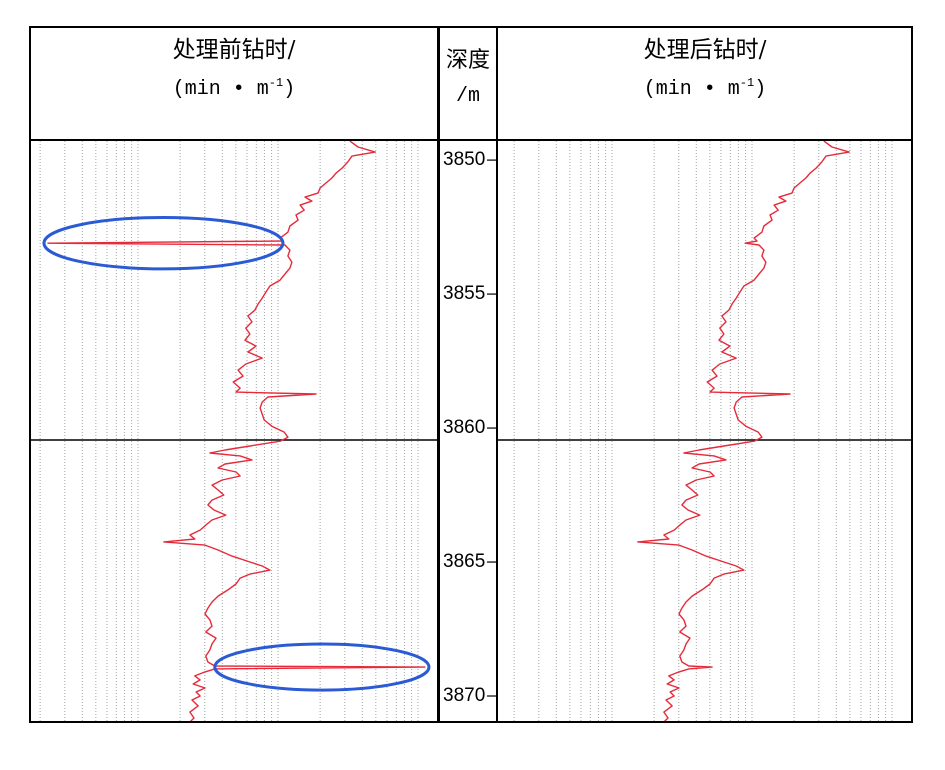 The image size is (945, 770). I want to click on depth-tick-label: 3850, so click(464, 159).